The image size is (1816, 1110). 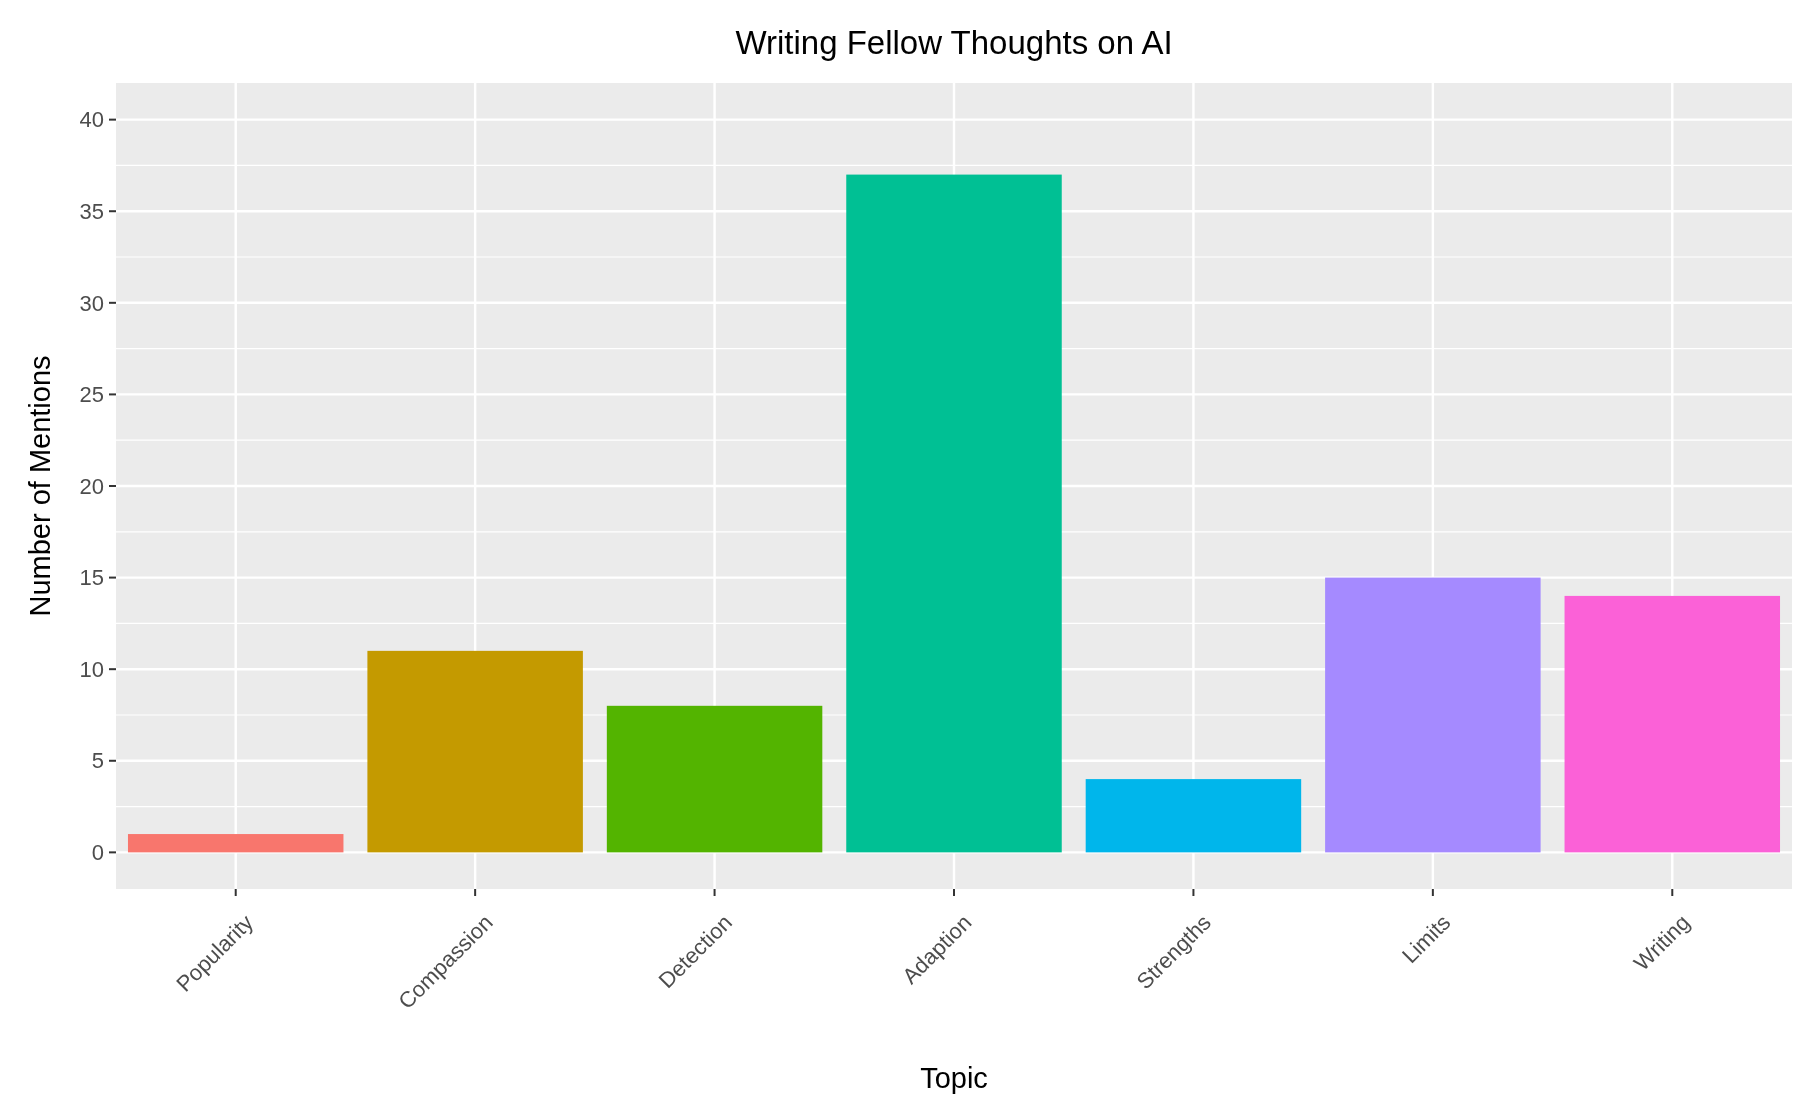 What do you see at coordinates (40, 486) in the screenshot?
I see `y-axis-title: Number of Mentions` at bounding box center [40, 486].